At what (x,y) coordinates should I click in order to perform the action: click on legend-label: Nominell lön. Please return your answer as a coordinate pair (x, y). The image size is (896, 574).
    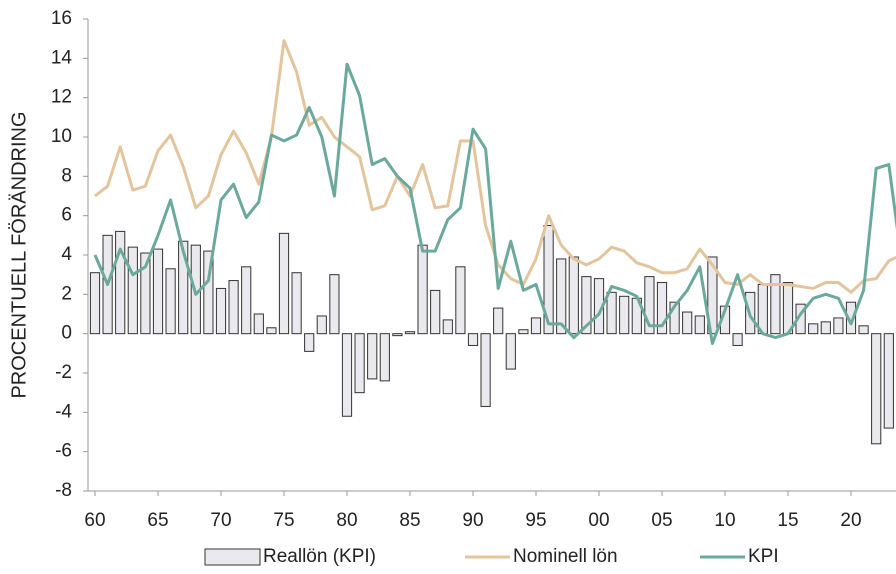
    Looking at the image, I should click on (565, 556).